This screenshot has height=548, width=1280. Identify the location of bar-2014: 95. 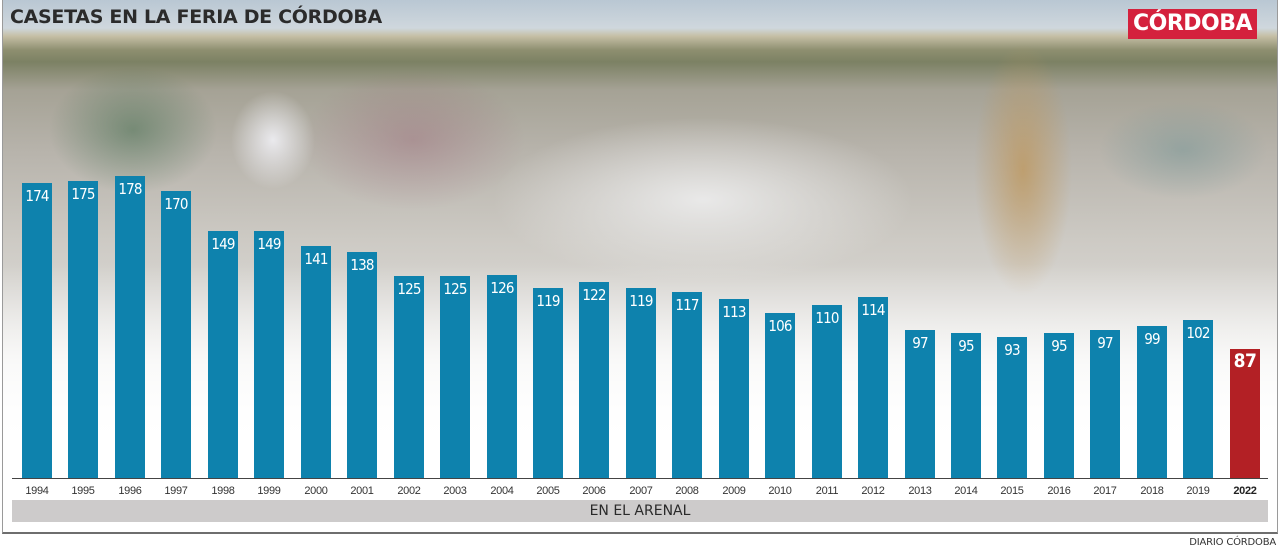
(966, 405).